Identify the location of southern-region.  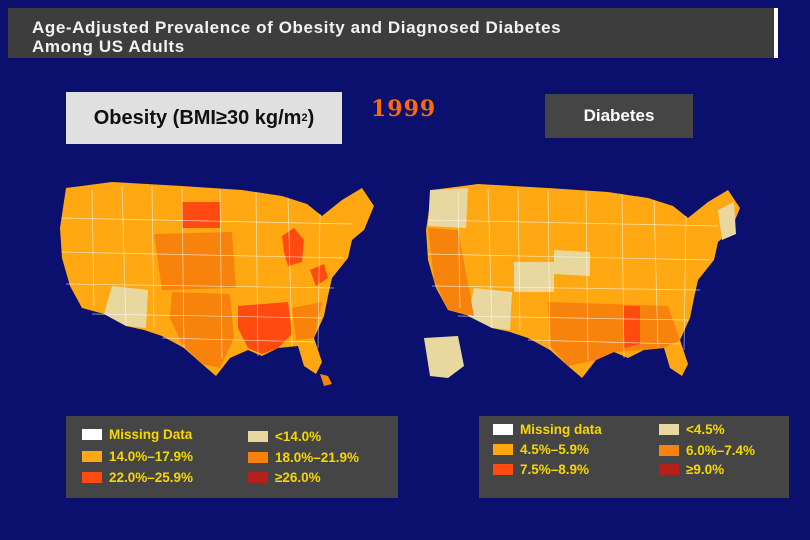
(614, 334).